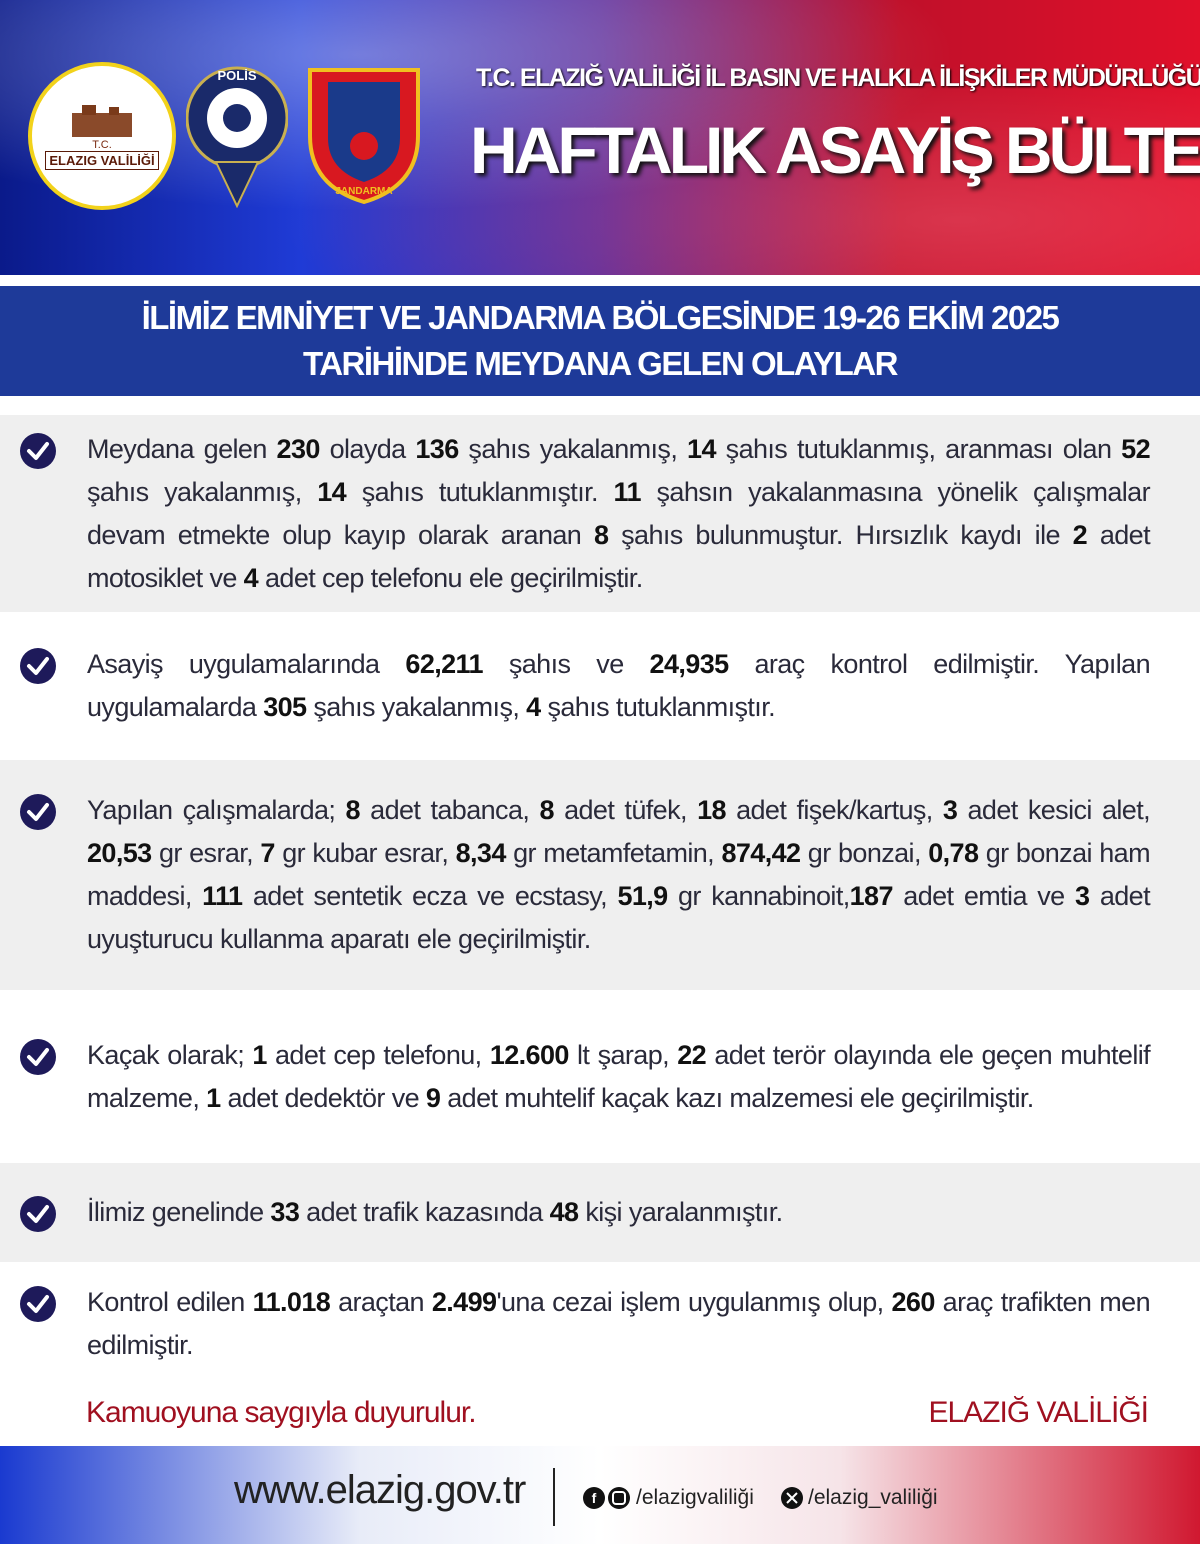 This screenshot has height=1544, width=1200. Describe the element at coordinates (285, 1212) in the screenshot. I see `highlight-number: 33` at that location.